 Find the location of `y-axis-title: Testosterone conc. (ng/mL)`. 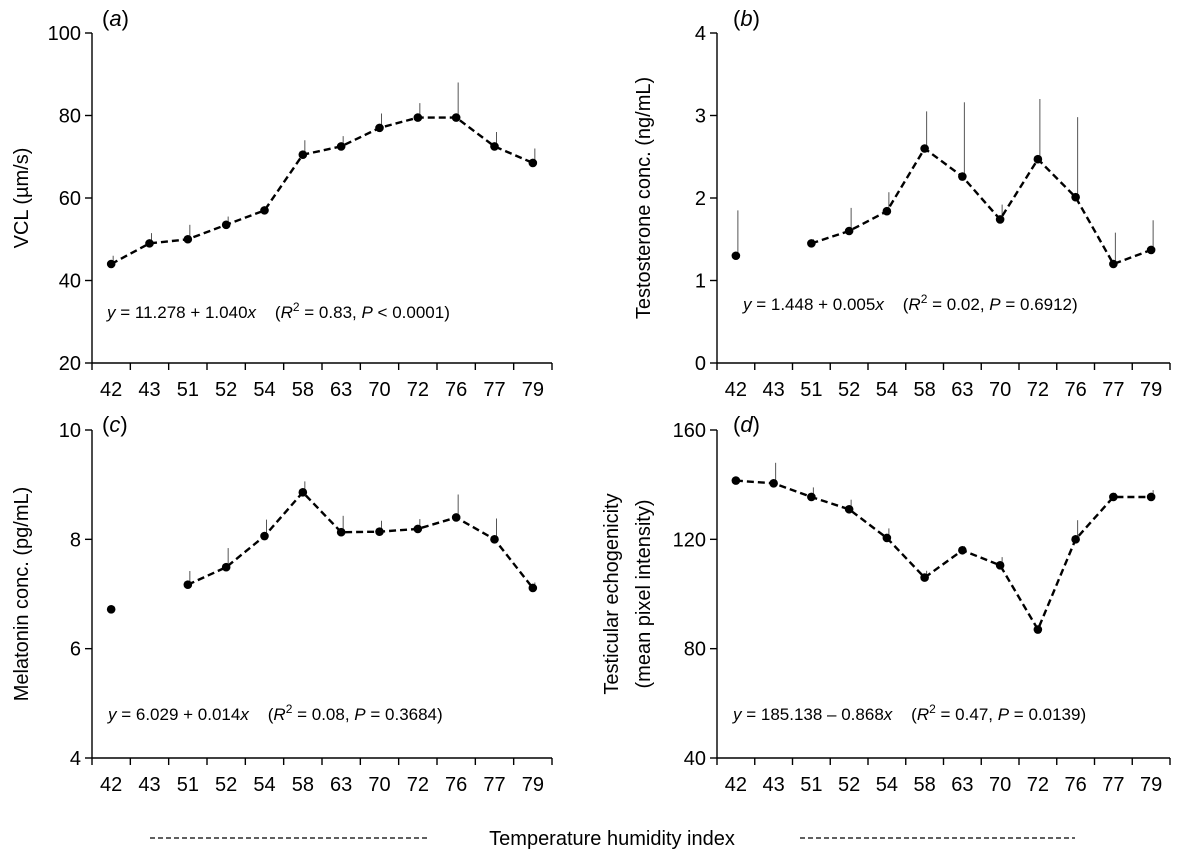

y-axis-title: Testosterone conc. (ng/mL) is located at coordinates (644, 198).